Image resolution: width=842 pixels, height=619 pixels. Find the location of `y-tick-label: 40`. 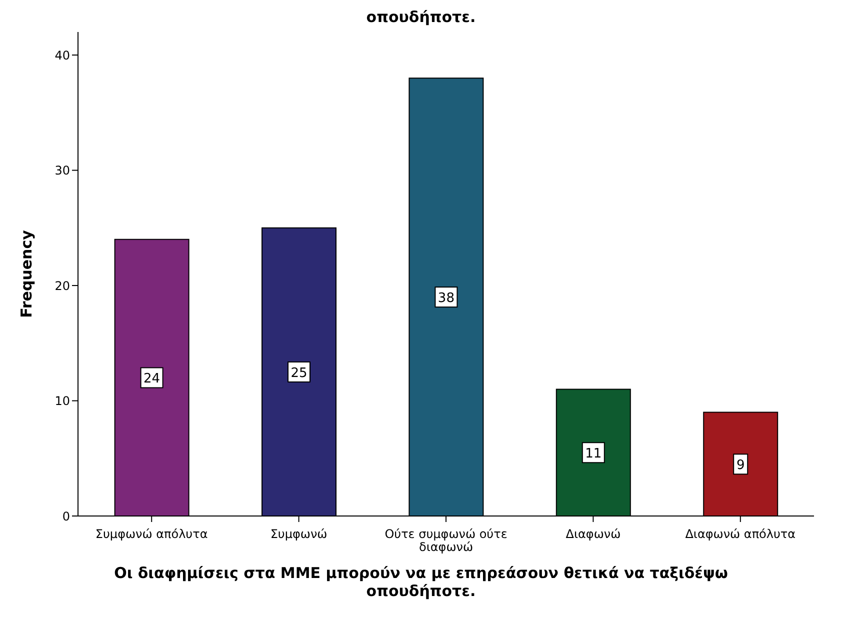

y-tick-label: 40 is located at coordinates (62, 55).